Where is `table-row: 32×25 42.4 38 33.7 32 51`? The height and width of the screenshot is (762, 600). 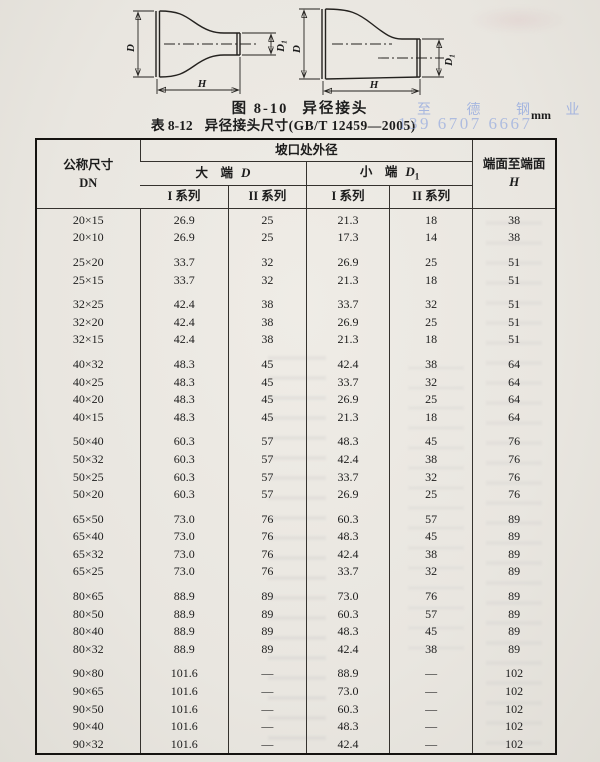 table-row: 32×25 42.4 38 33.7 32 51 is located at coordinates (296, 301).